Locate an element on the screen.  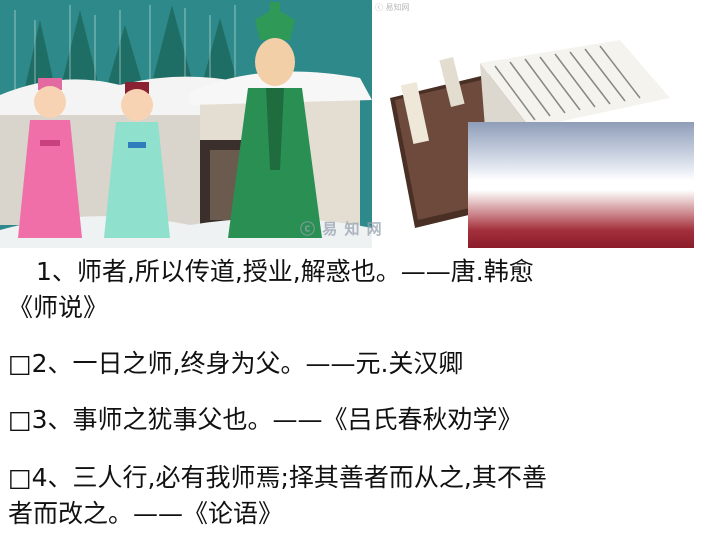
quote-1: 1、师者,所以传道,授业,解惑也。——唐.韩愈 《师说》 is located at coordinates (271, 290).